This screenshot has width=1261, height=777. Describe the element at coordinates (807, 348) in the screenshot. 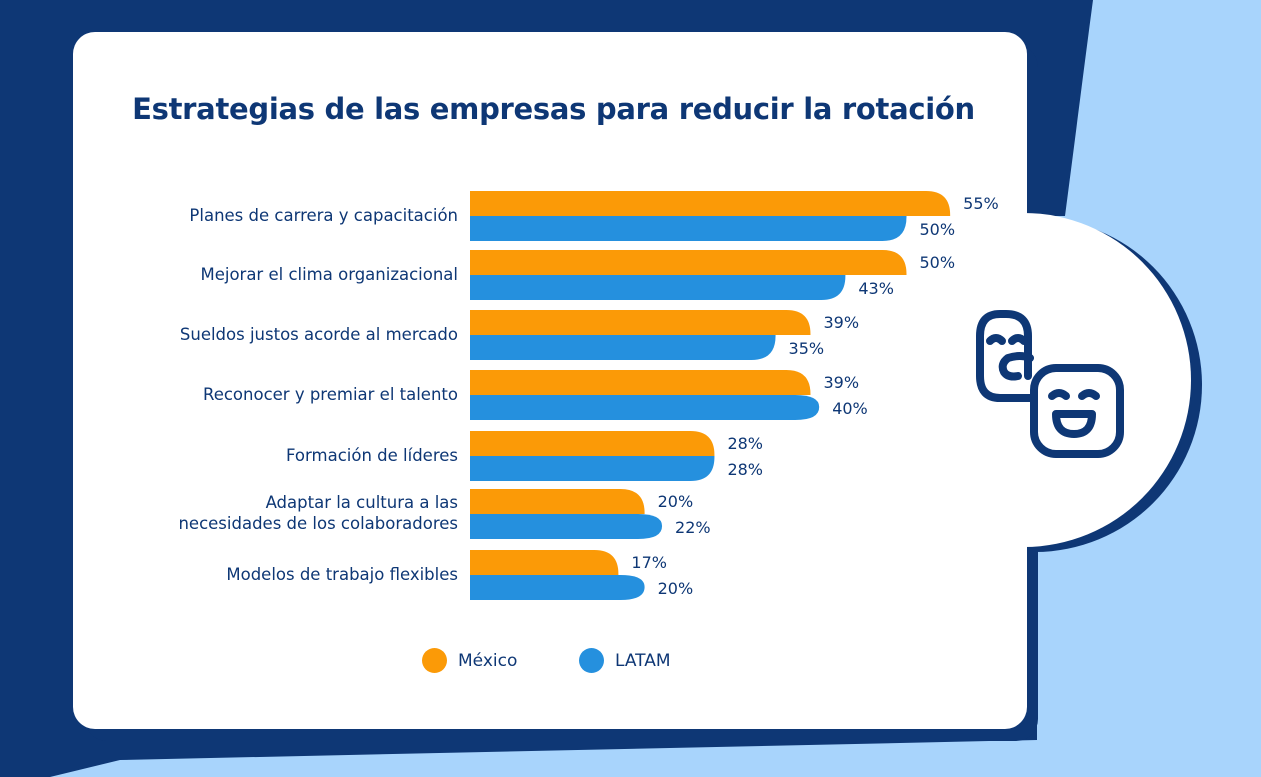

I see `value-label-latam: 35%` at that location.